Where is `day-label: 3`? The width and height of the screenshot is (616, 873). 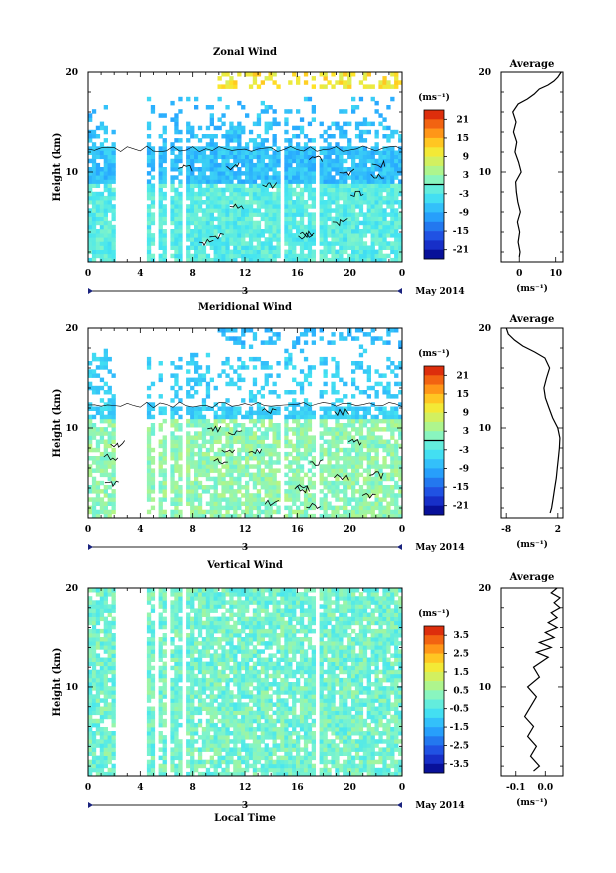
day-label: 3 is located at coordinates (245, 548).